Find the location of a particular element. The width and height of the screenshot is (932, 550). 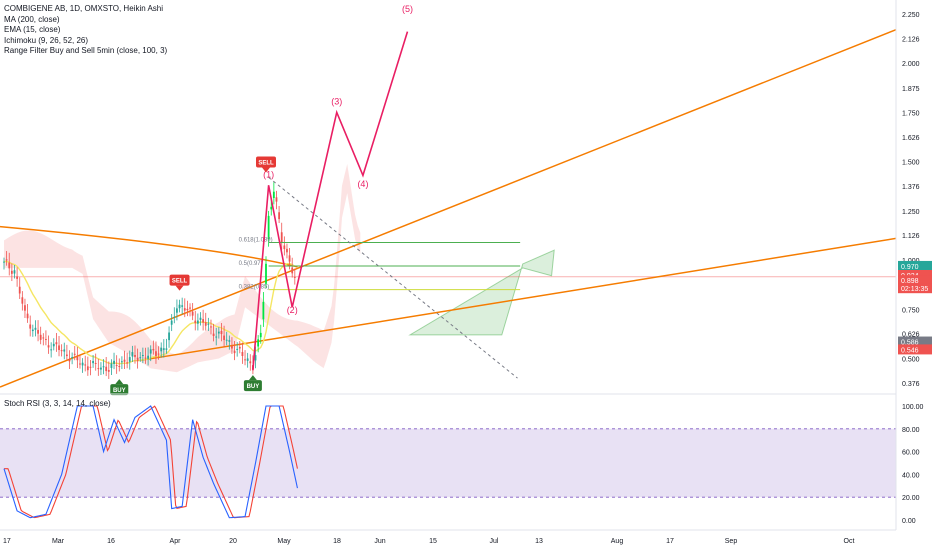

price-tag-label: 0.970 is located at coordinates (910, 267).